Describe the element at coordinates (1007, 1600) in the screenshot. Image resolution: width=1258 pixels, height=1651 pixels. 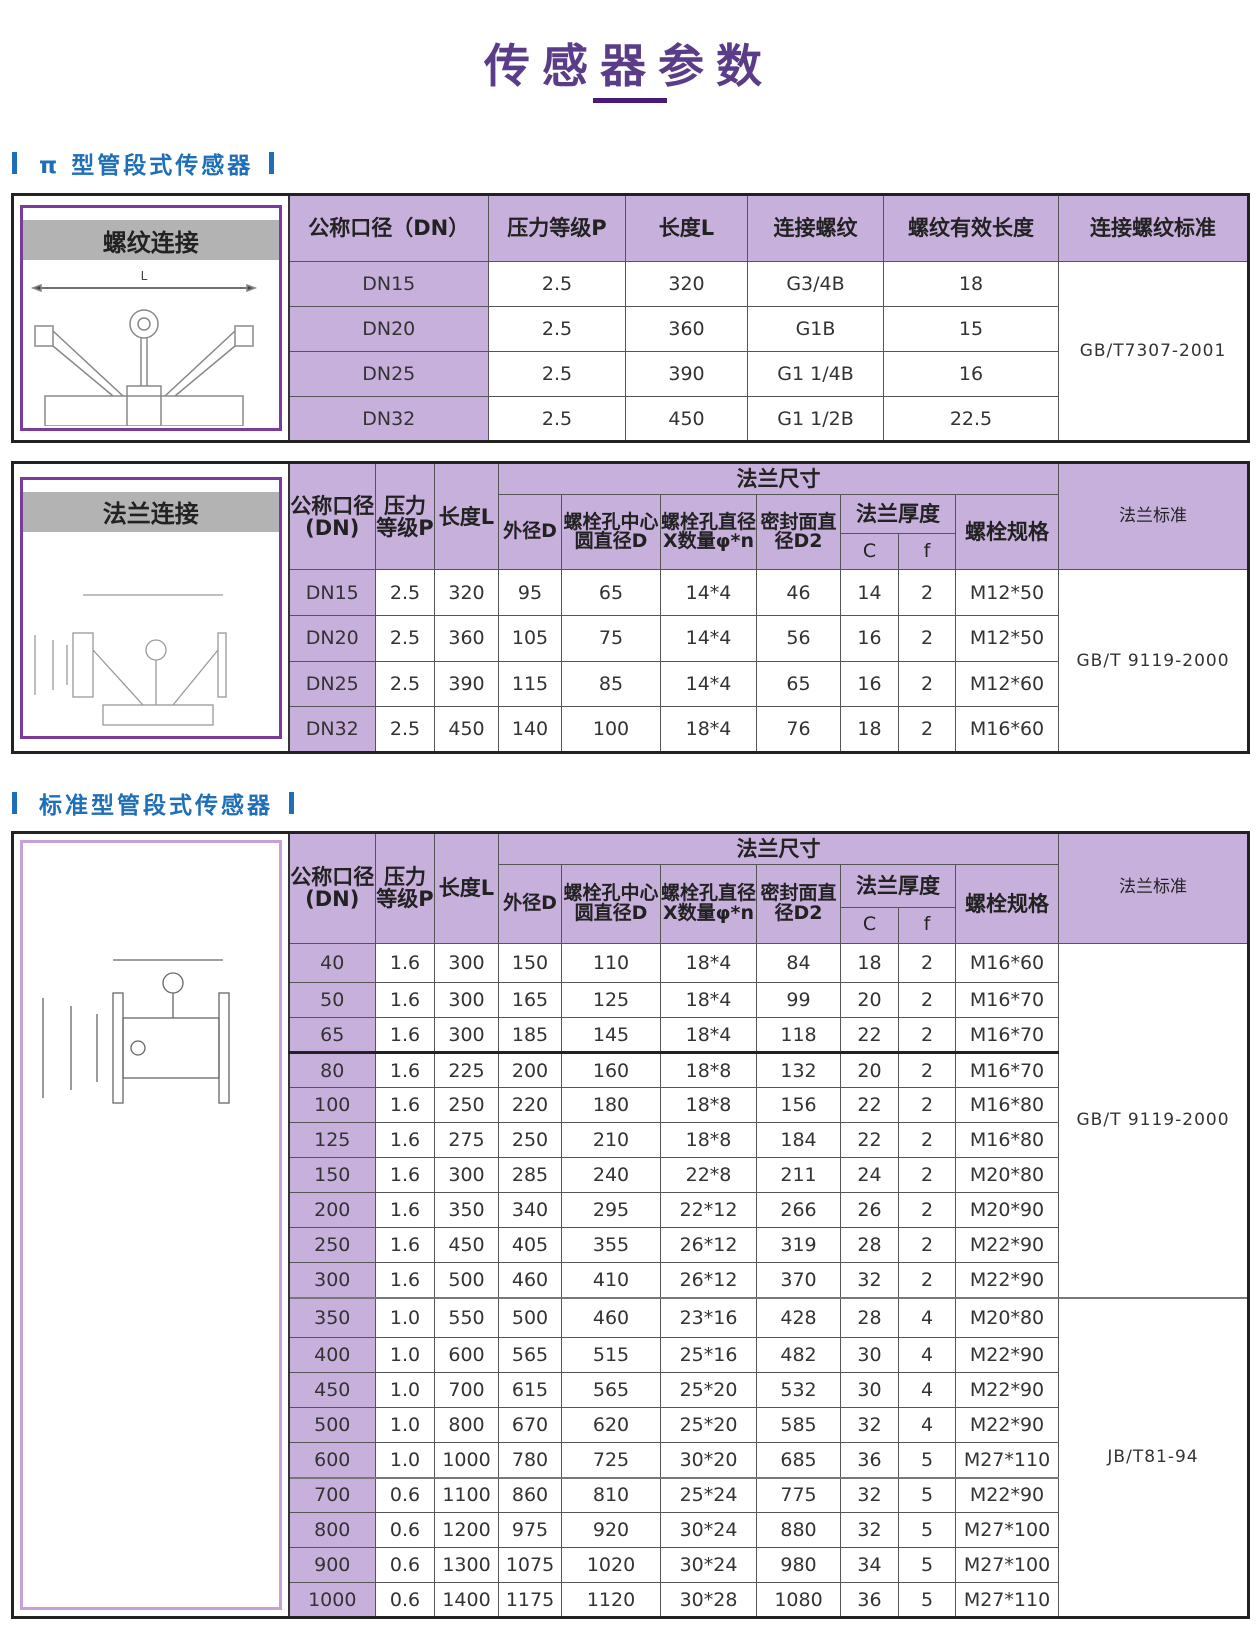
I see `cell-bolt-spec: M27*110` at that location.